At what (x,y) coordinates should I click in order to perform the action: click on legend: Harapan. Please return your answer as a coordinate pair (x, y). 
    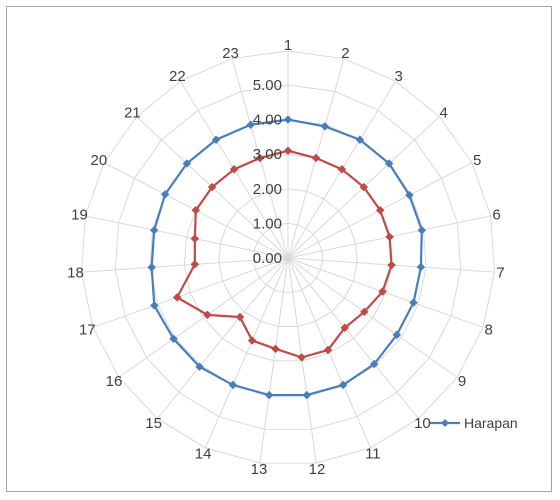
    Looking at the image, I should click on (474, 423).